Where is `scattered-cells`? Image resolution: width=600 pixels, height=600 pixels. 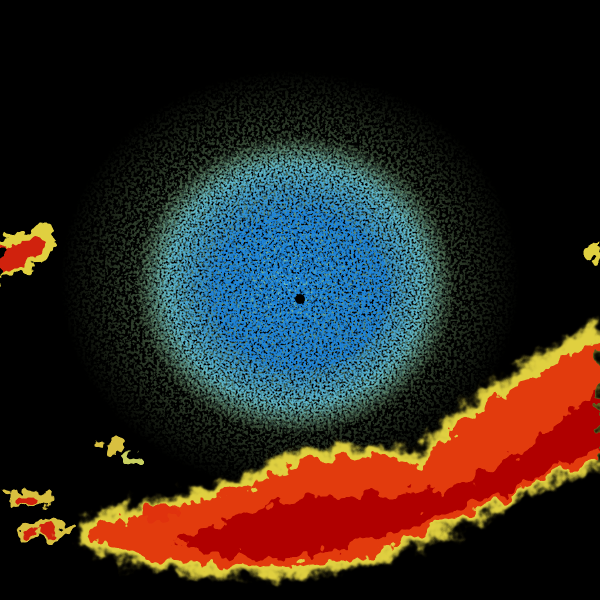 scattered-cells is located at coordinates (93, 488).